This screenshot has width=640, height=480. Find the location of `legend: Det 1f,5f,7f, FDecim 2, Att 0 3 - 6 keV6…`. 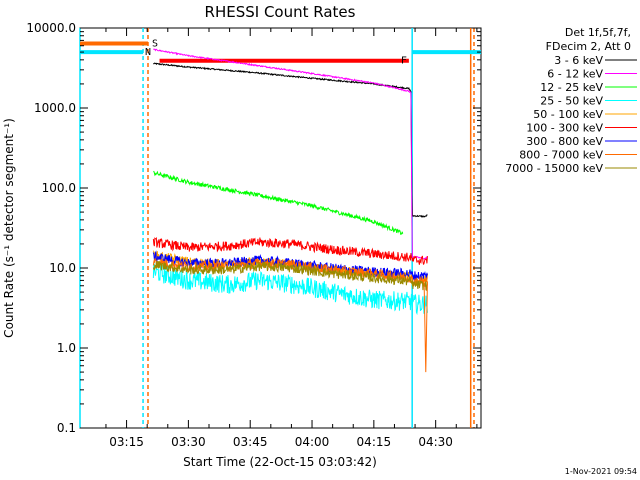

legend: Det 1f,5f,7f, FDecim 2, Att 0 3 - 6 keV6… is located at coordinates (571, 100).